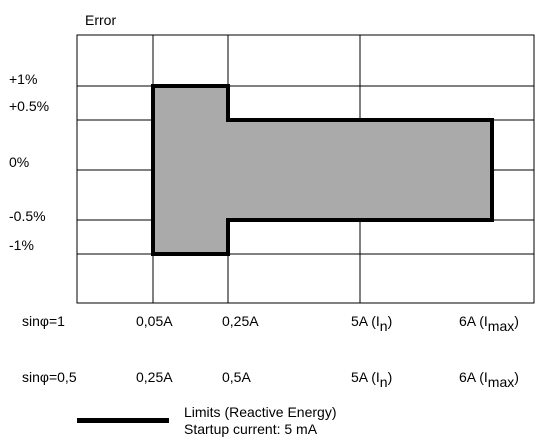  Describe the element at coordinates (49, 377) in the screenshot. I see `x-row-label: sinφ=0,5` at that location.